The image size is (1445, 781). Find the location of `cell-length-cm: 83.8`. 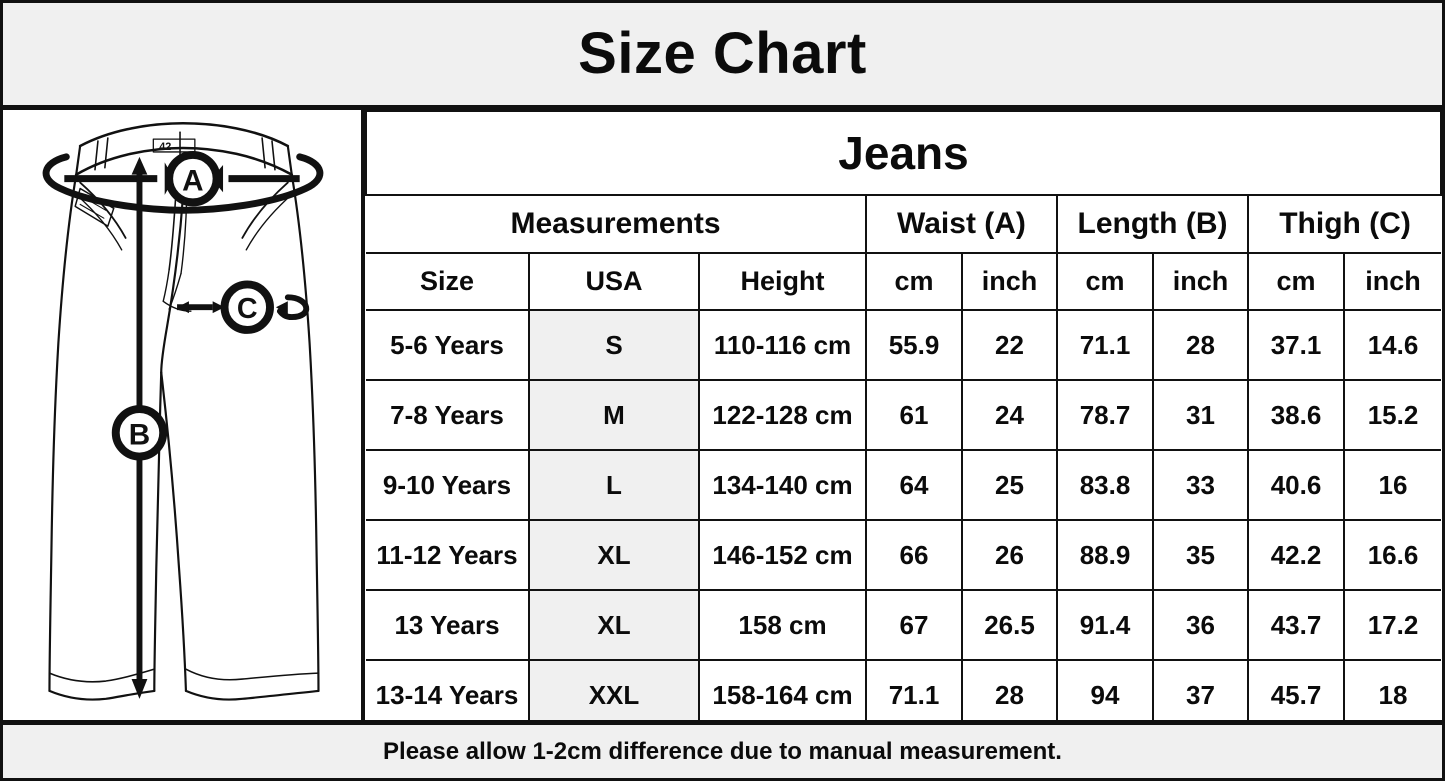

cell-length-cm: 83.8 is located at coordinates (1105, 485).